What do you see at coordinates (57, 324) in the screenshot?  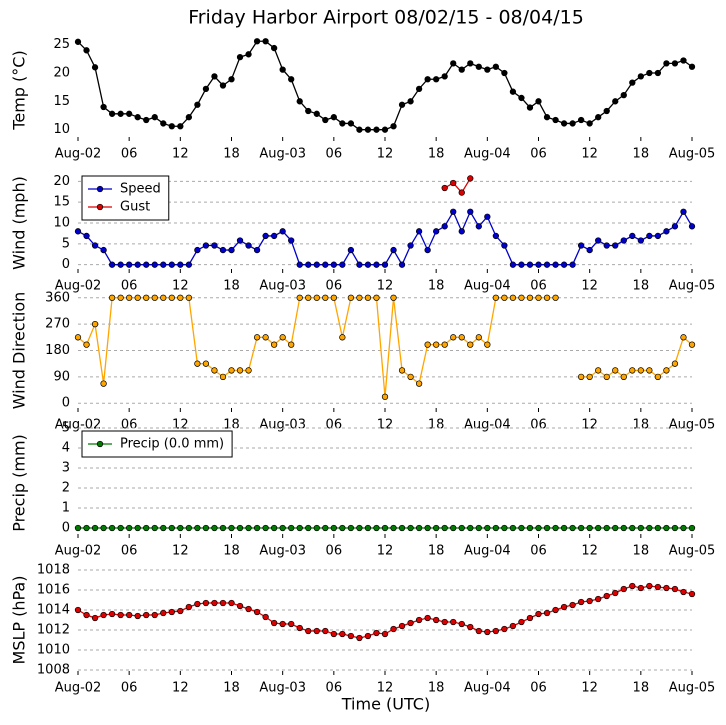 I see `y-tick-label: 270` at bounding box center [57, 324].